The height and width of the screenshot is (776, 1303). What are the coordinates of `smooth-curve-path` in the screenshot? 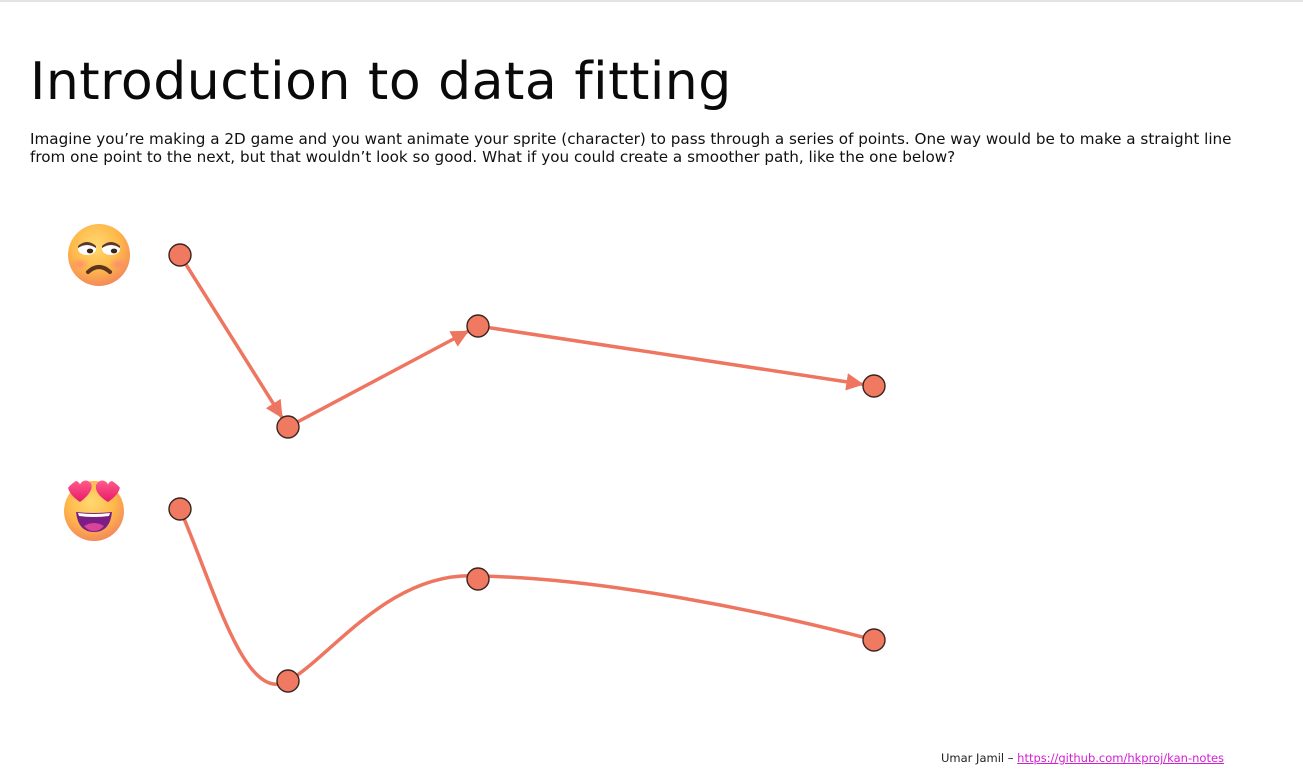 It's located at (527, 595).